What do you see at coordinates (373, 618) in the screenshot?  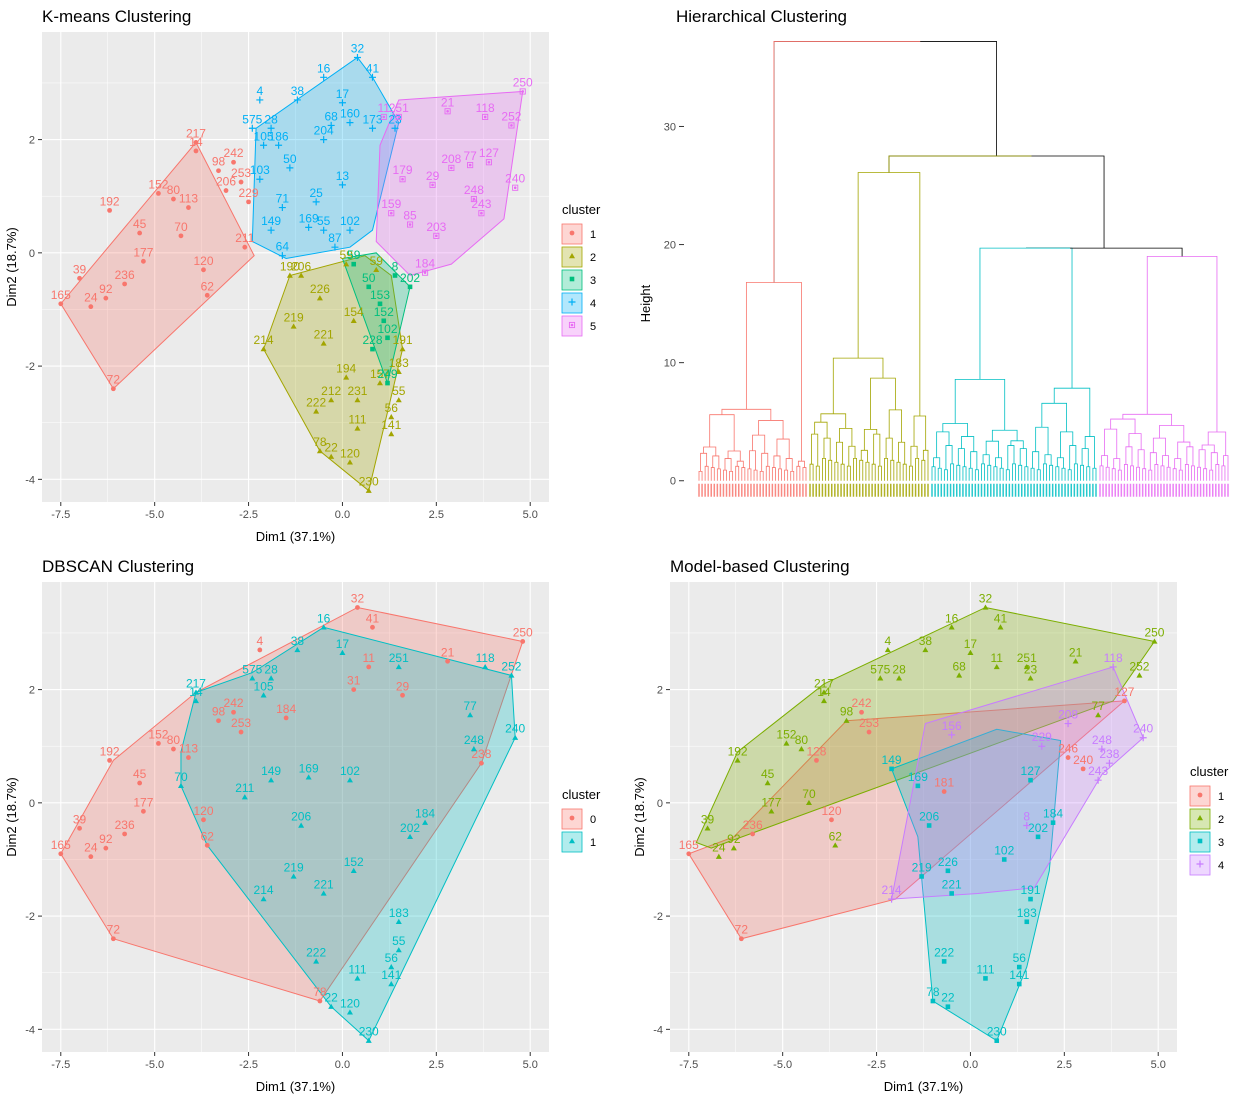 I see `point-label: 41` at bounding box center [373, 618].